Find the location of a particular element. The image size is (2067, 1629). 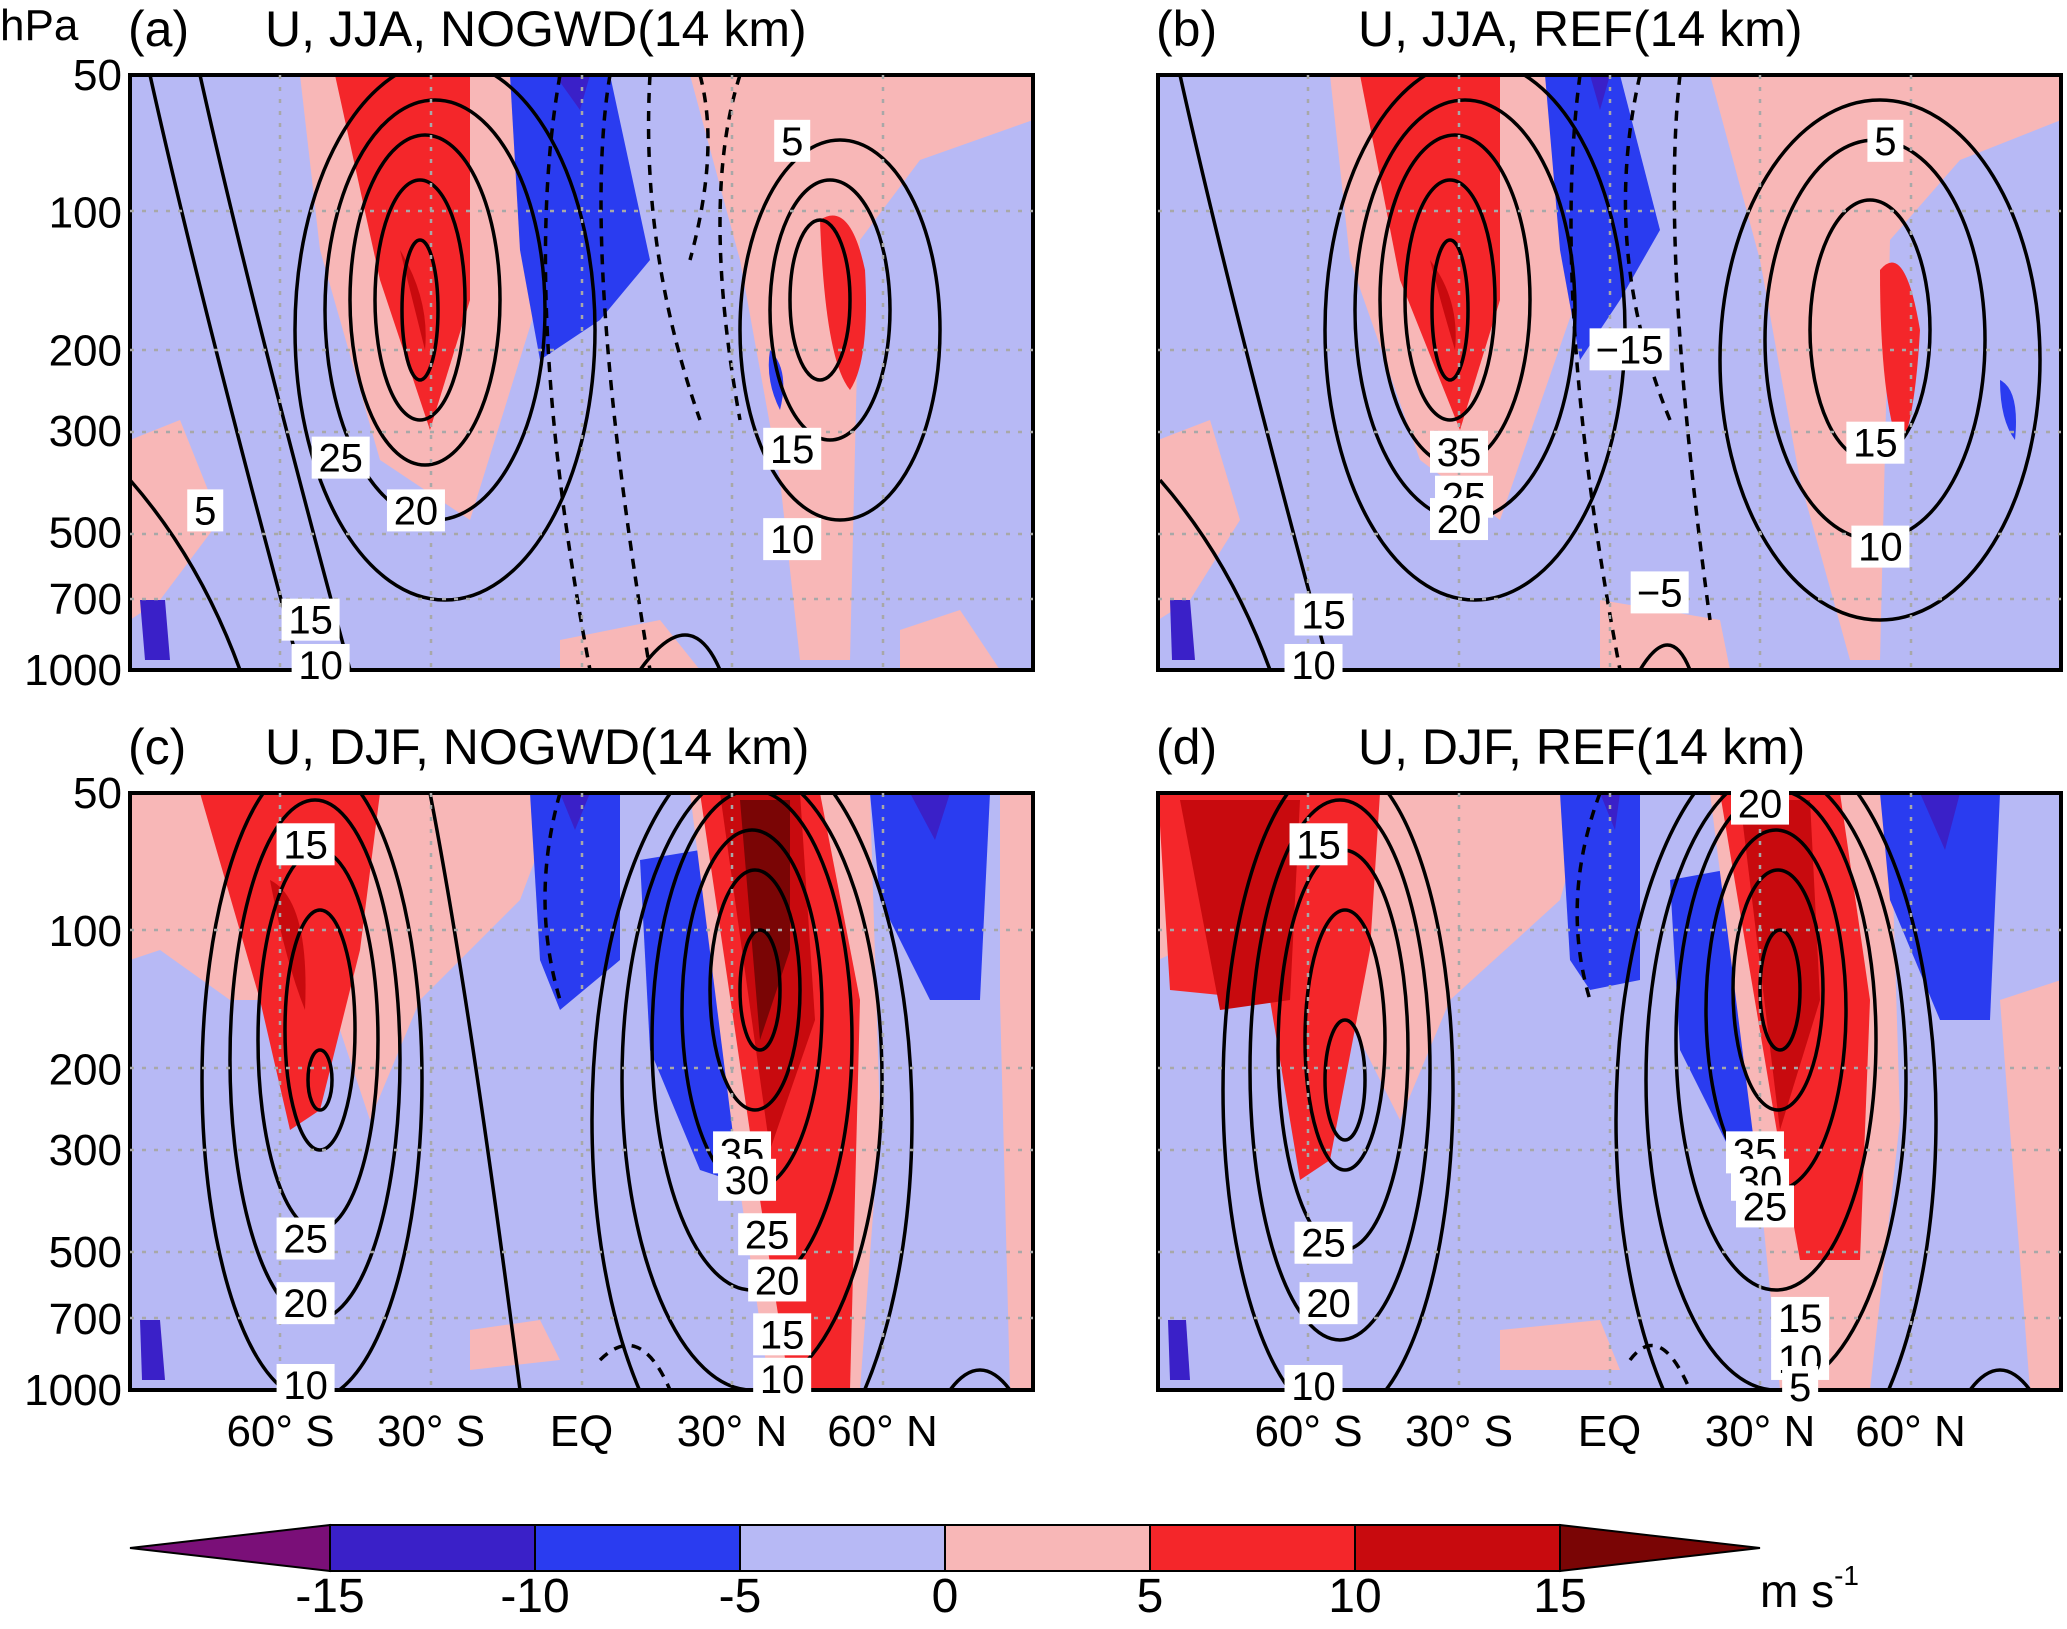

contour-label-d: 20 is located at coordinates (1760, 804).